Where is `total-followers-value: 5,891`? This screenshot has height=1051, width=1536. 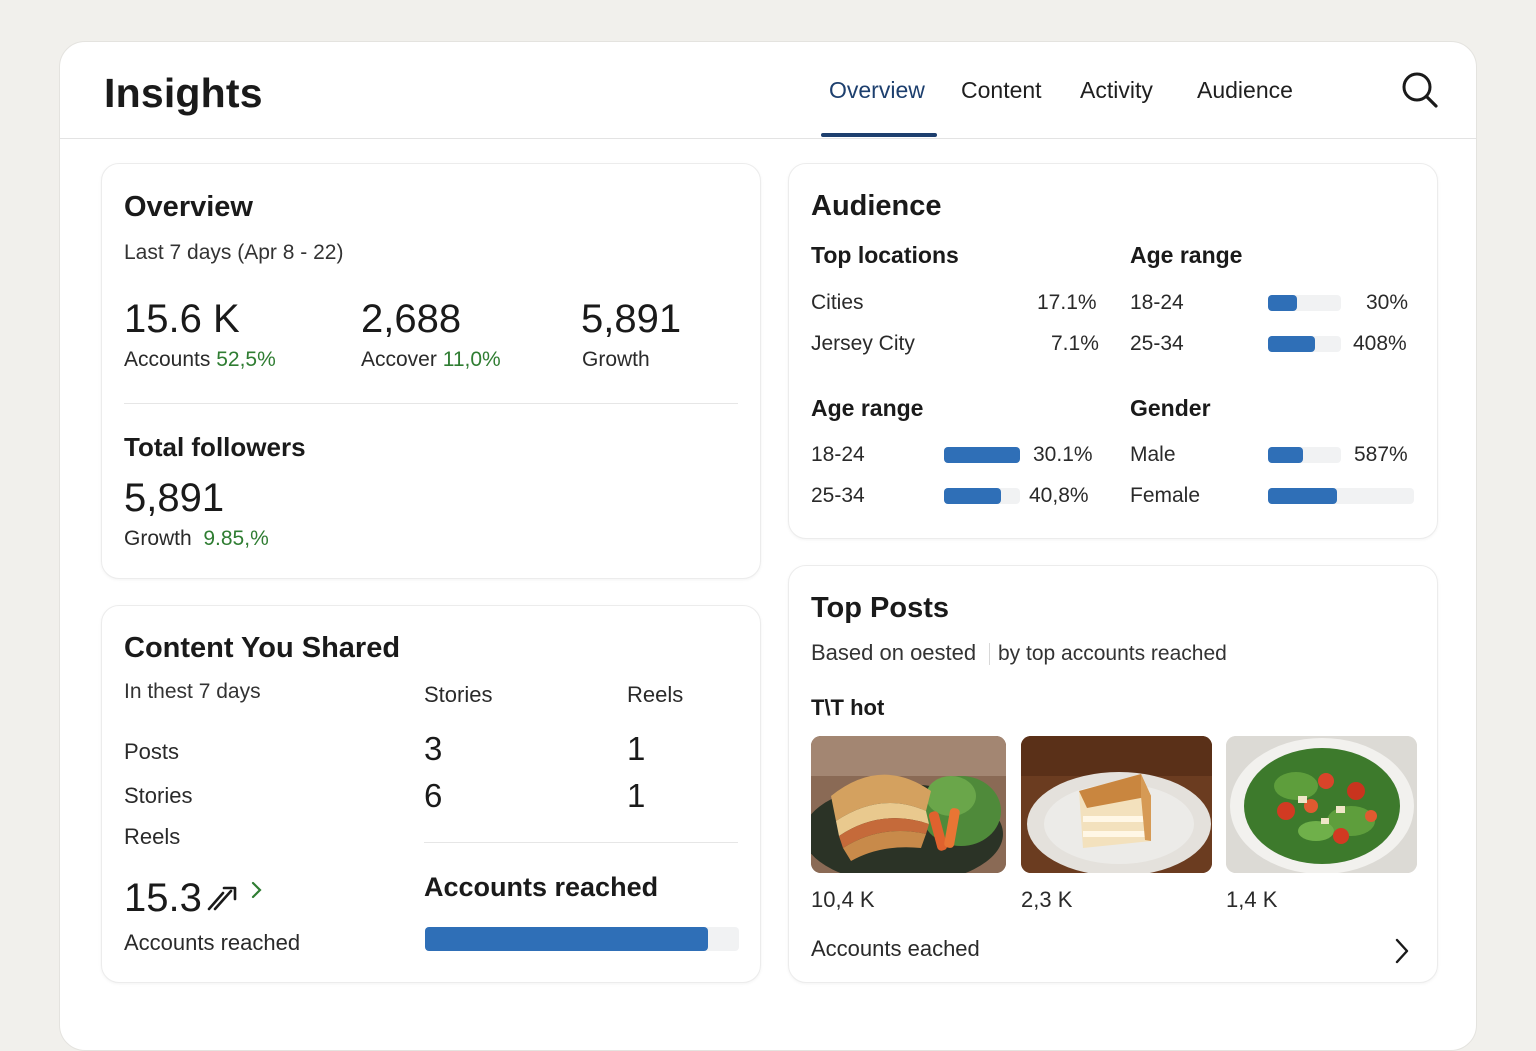
total-followers-value: 5,891 is located at coordinates (174, 498).